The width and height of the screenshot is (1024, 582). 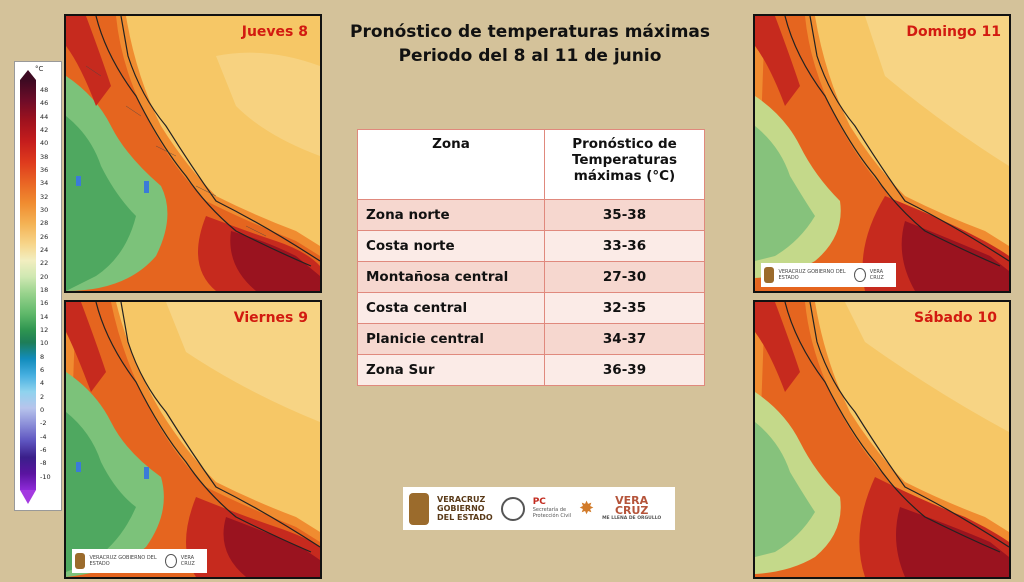 What do you see at coordinates (539, 502) in the screenshot?
I see `pc-title: PC` at bounding box center [539, 502].